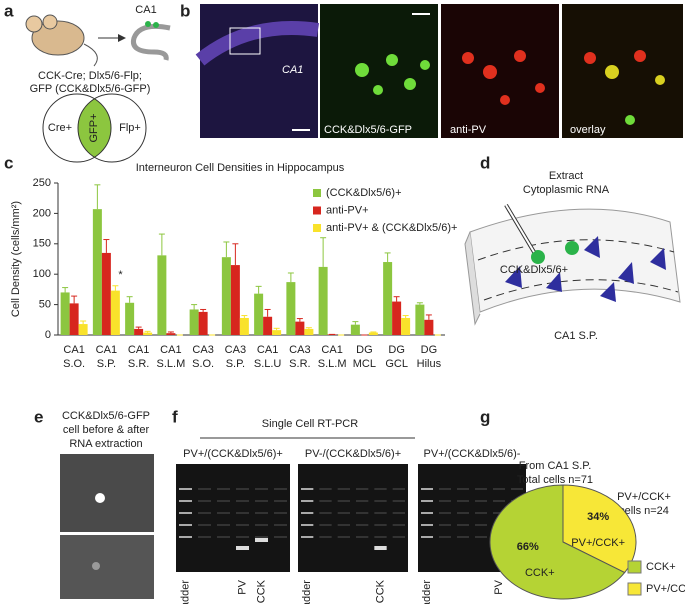 The width and height of the screenshot is (685, 604). I want to click on legend-label: anti-PV+, so click(347, 210).